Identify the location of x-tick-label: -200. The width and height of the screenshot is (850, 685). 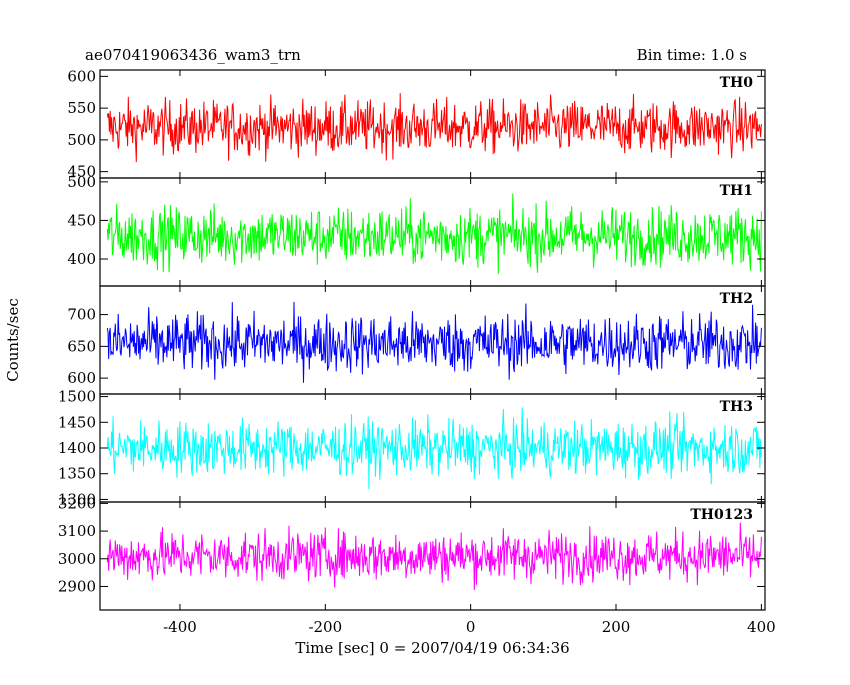
(325, 627).